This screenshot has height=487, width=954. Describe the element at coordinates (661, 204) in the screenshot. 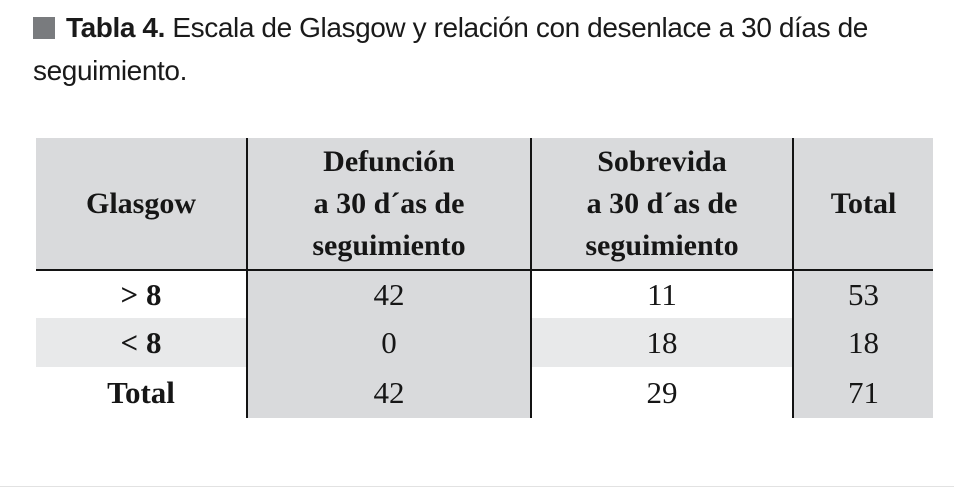

I see `header-cell-sobrevida: Sobrevida a 30 d´as de seguimiento` at that location.